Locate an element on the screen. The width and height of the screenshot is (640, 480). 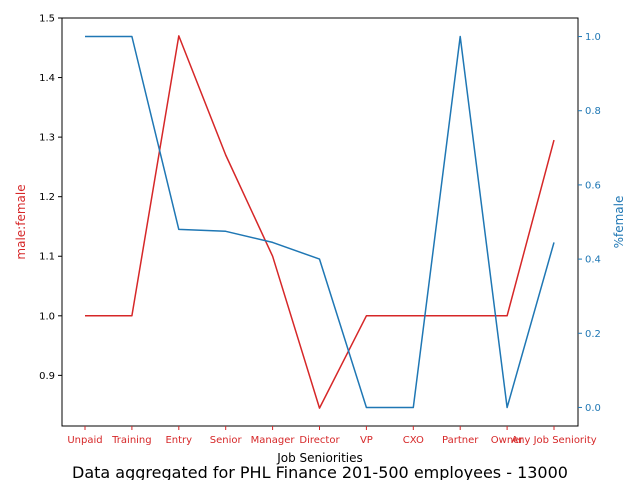
left-y-tick-label: 0.9 is located at coordinates (47, 376).